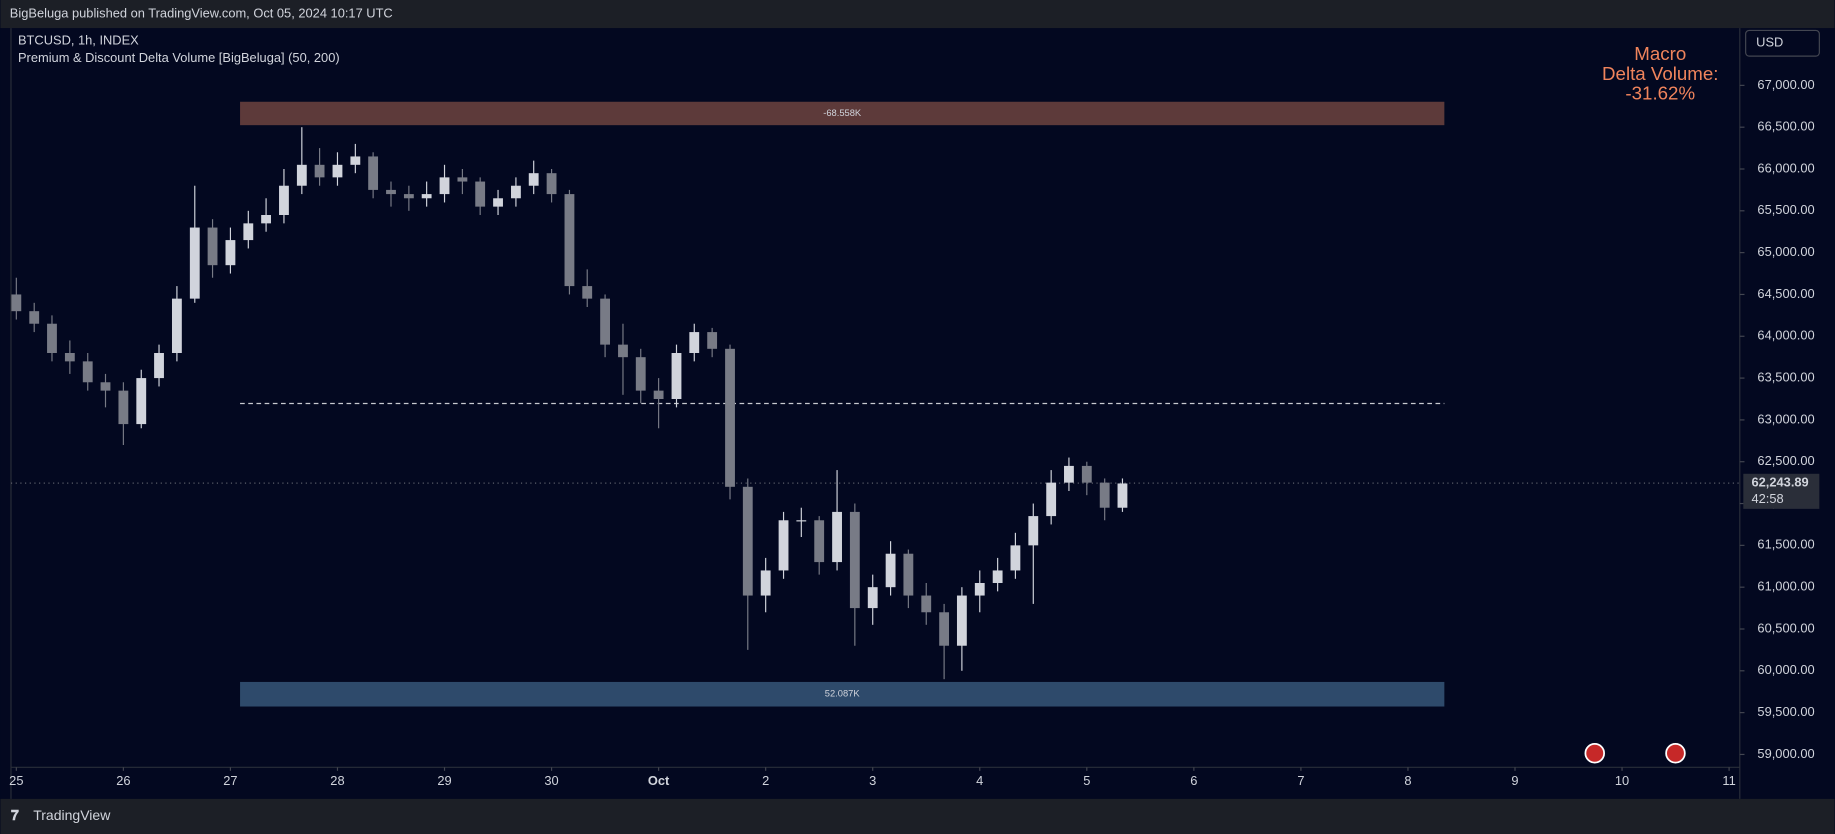 The width and height of the screenshot is (1835, 834). Describe the element at coordinates (78, 39) in the screenshot. I see `symbol-legend: BTCUSD, 1h, INDEX` at that location.